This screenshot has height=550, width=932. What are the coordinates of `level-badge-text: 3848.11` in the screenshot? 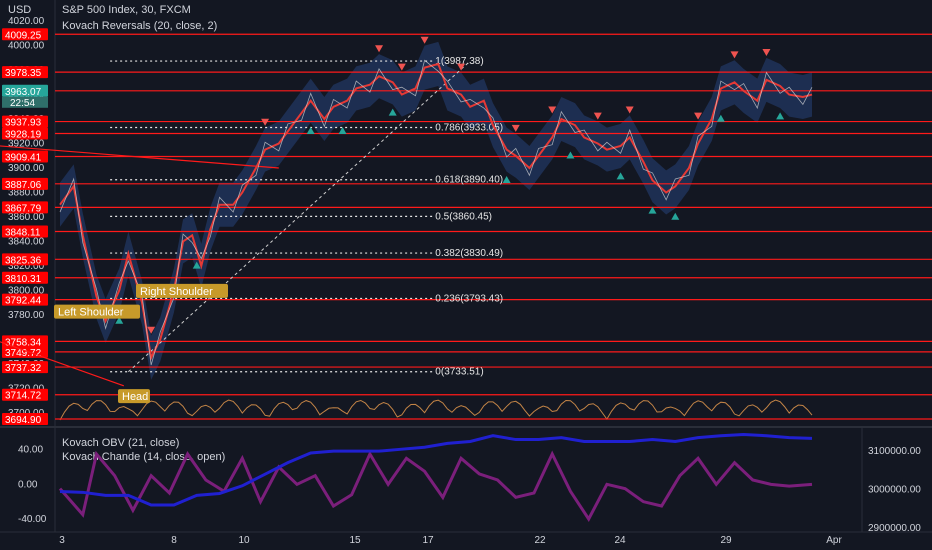 It's located at (23, 232).